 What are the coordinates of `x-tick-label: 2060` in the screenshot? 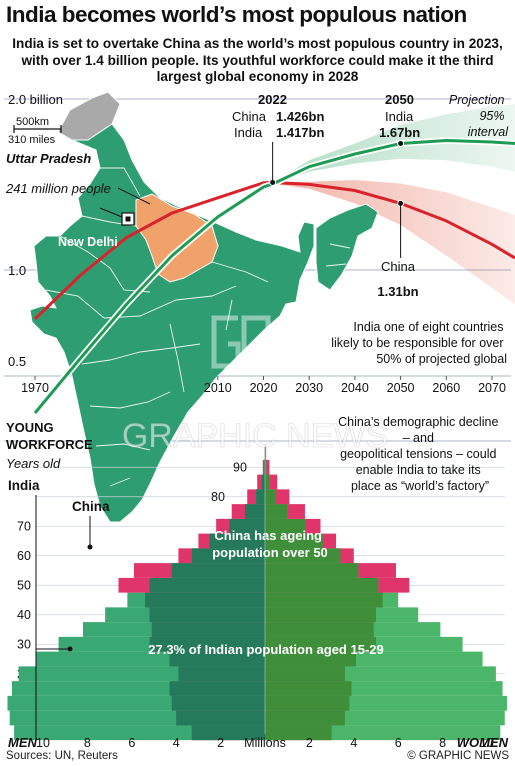 It's located at (446, 388).